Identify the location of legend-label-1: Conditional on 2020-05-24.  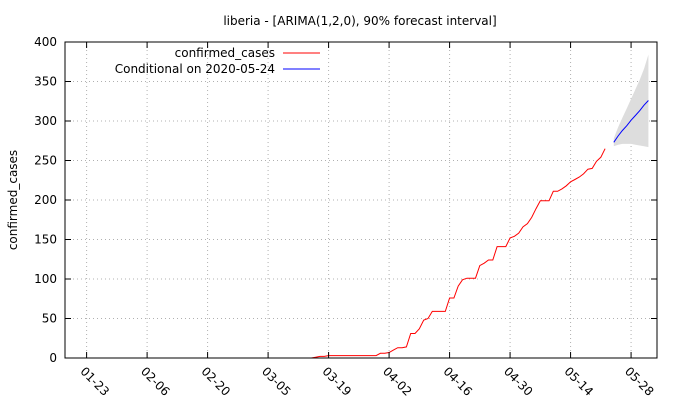
(195, 69).